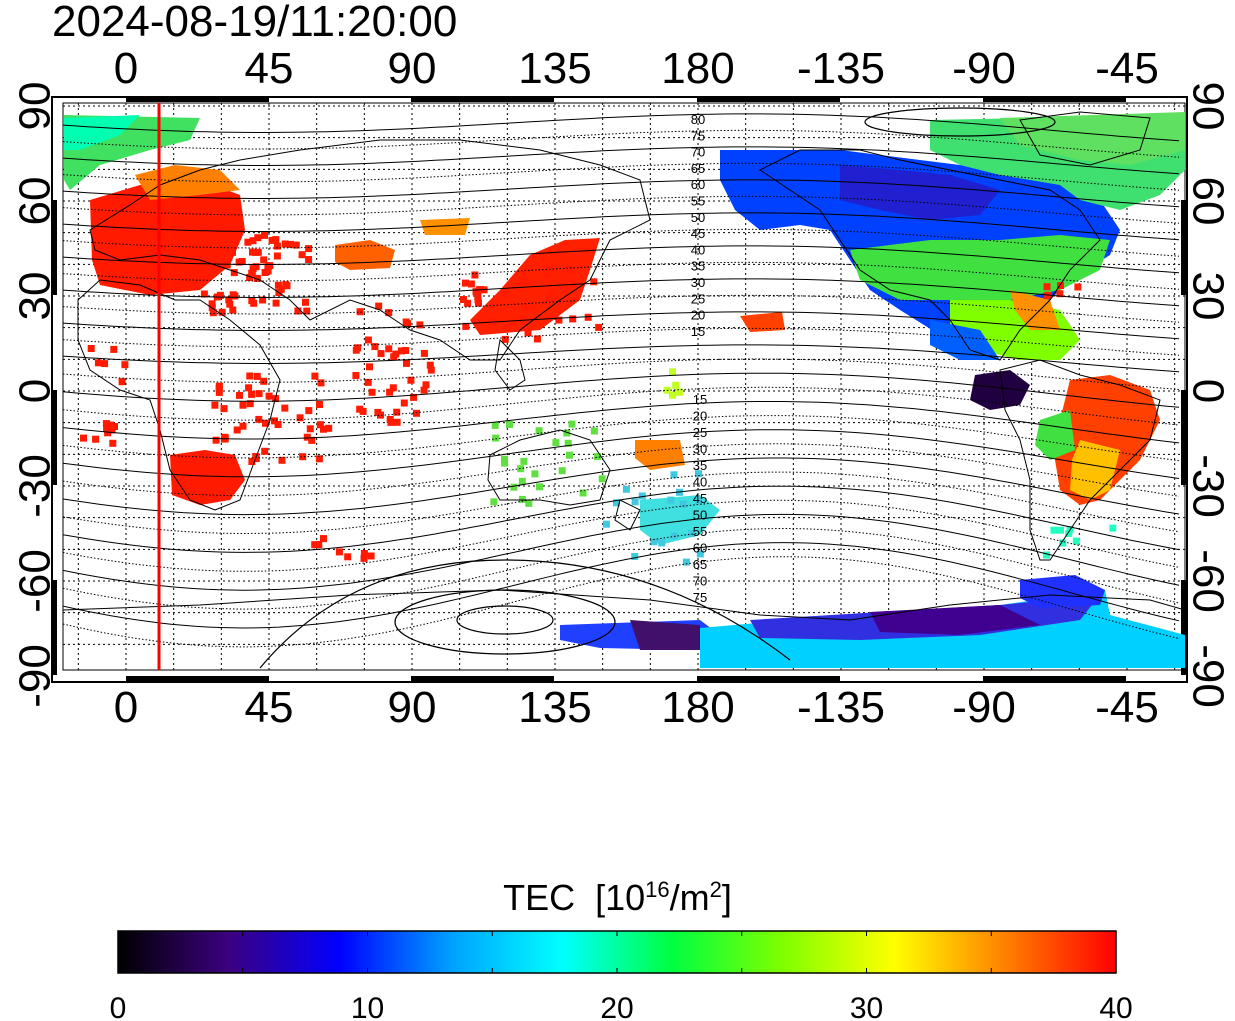 The image size is (1235, 1021). What do you see at coordinates (35, 296) in the screenshot?
I see `y-tick-left-label: 30` at bounding box center [35, 296].